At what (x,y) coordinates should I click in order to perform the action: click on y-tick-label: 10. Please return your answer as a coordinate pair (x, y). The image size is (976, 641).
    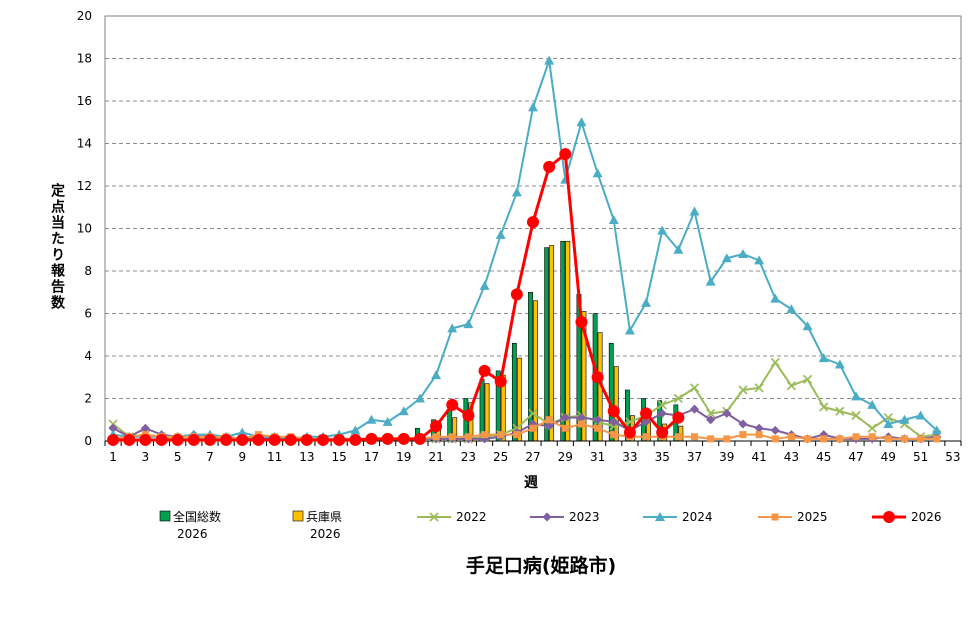
    Looking at the image, I should click on (84, 229).